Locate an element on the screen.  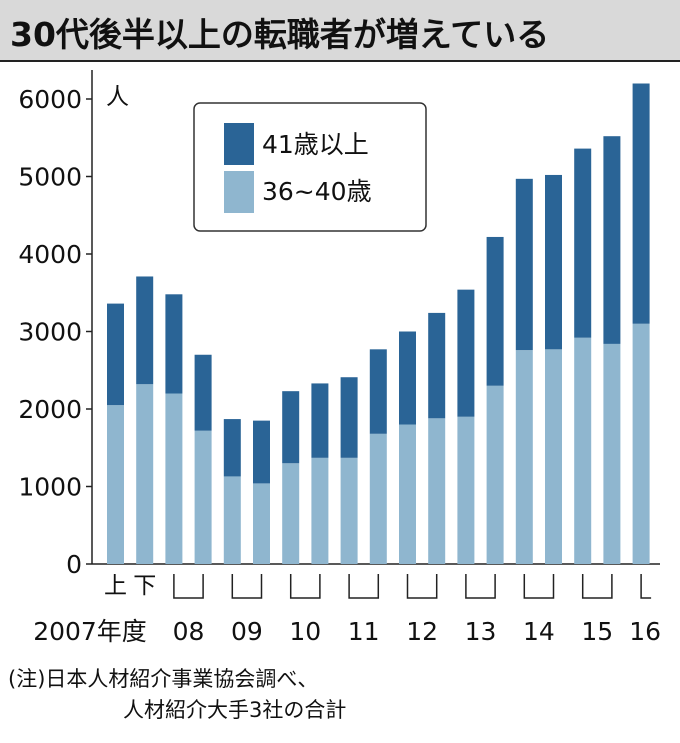
y-tick-label: 3000 is located at coordinates (50, 332).